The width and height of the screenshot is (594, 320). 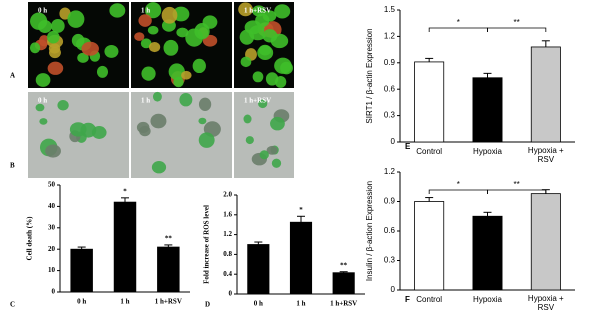 What do you see at coordinates (12, 76) in the screenshot?
I see `panel-label: A` at bounding box center [12, 76].